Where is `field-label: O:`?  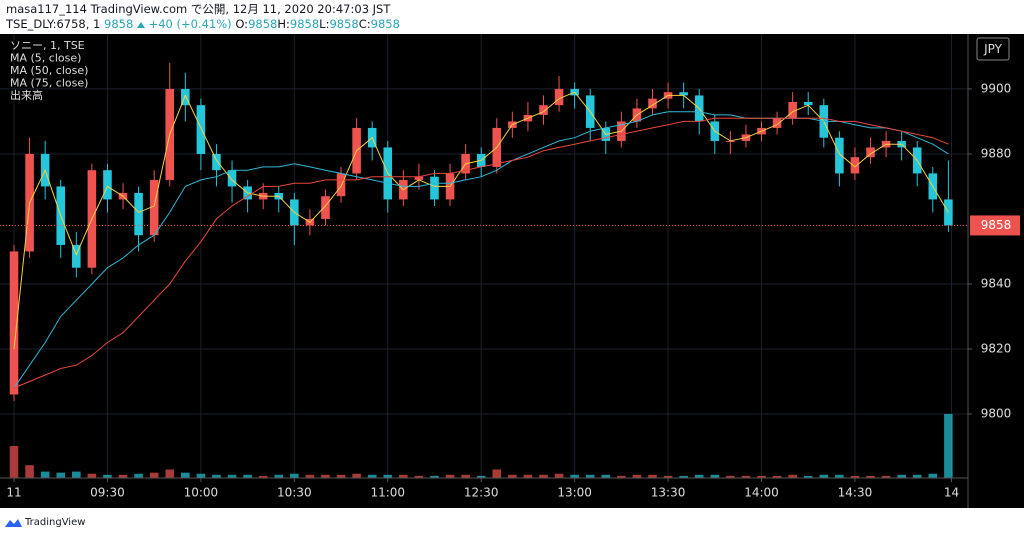 field-label: O: is located at coordinates (242, 24).